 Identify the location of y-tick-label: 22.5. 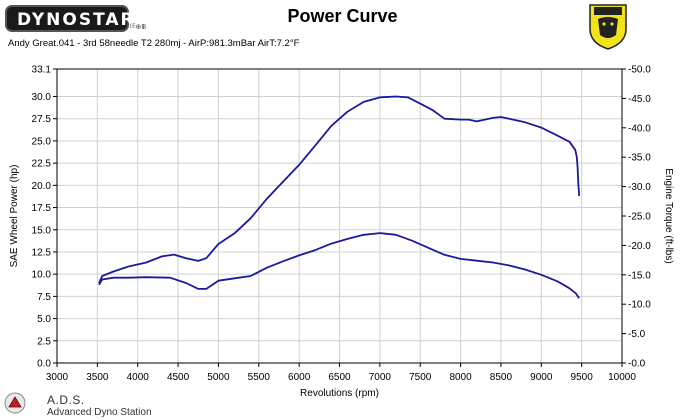
(42, 164).